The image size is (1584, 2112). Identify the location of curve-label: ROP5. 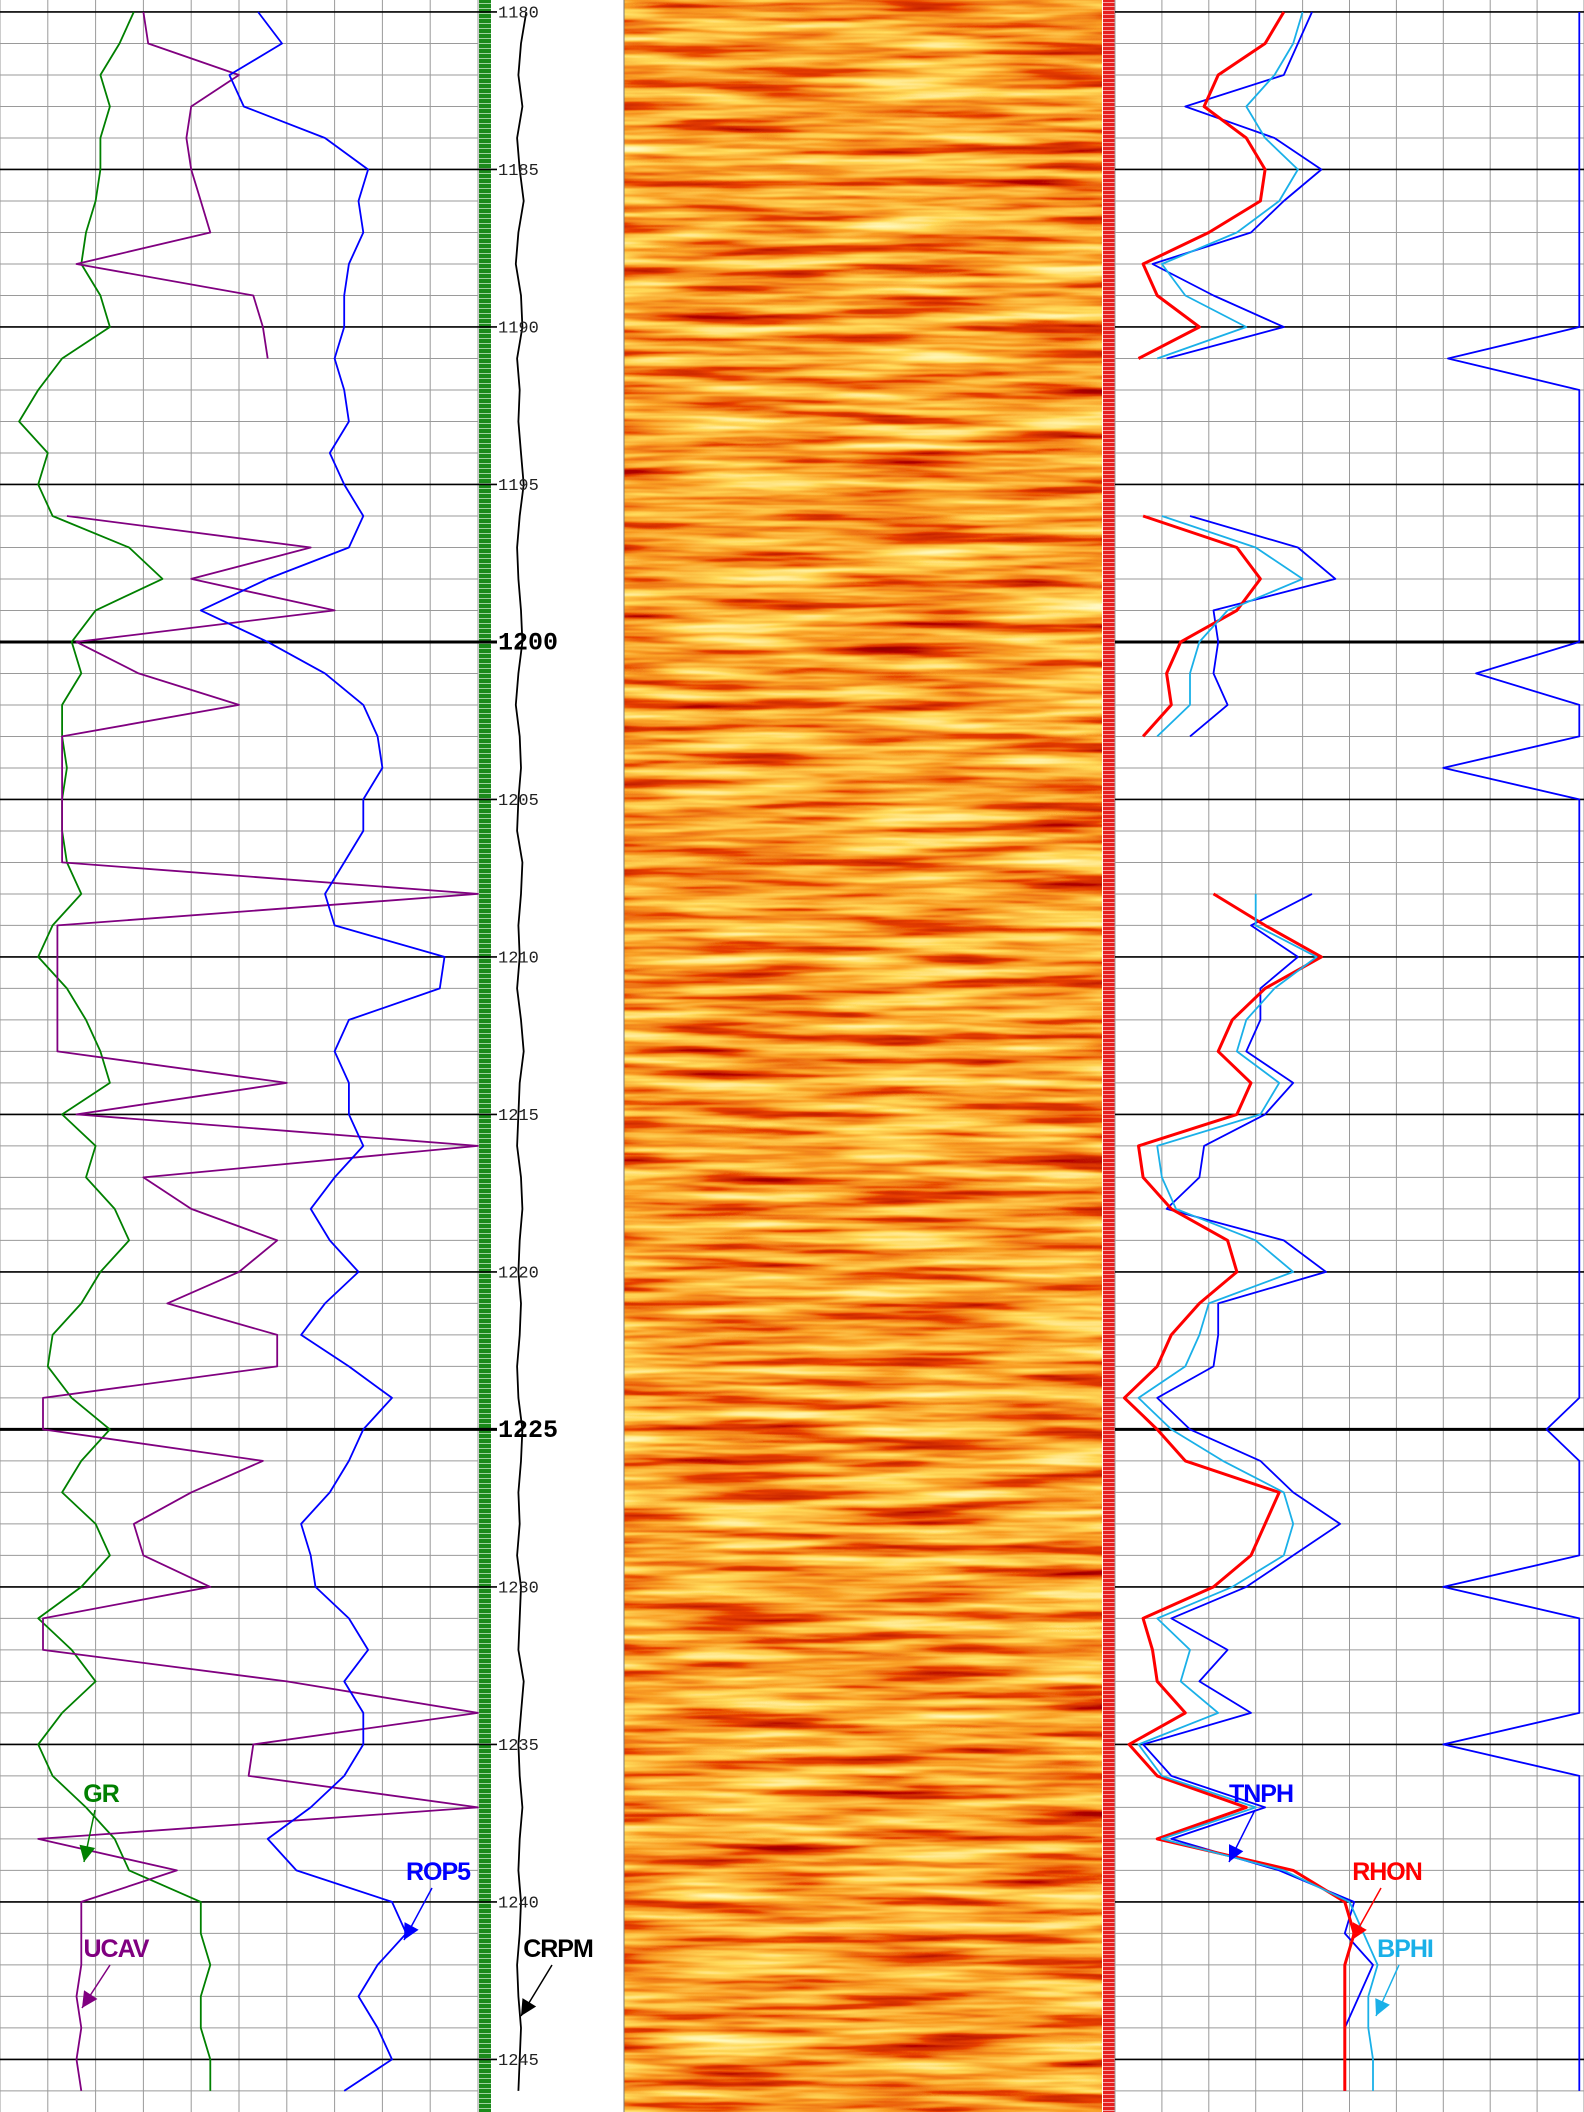
(438, 1872).